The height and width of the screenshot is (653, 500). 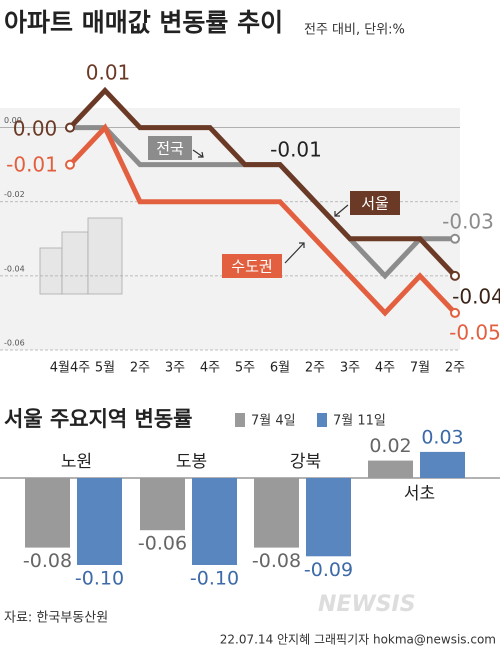 What do you see at coordinates (56, 618) in the screenshot?
I see `source: 자료: 한국부동산원` at bounding box center [56, 618].